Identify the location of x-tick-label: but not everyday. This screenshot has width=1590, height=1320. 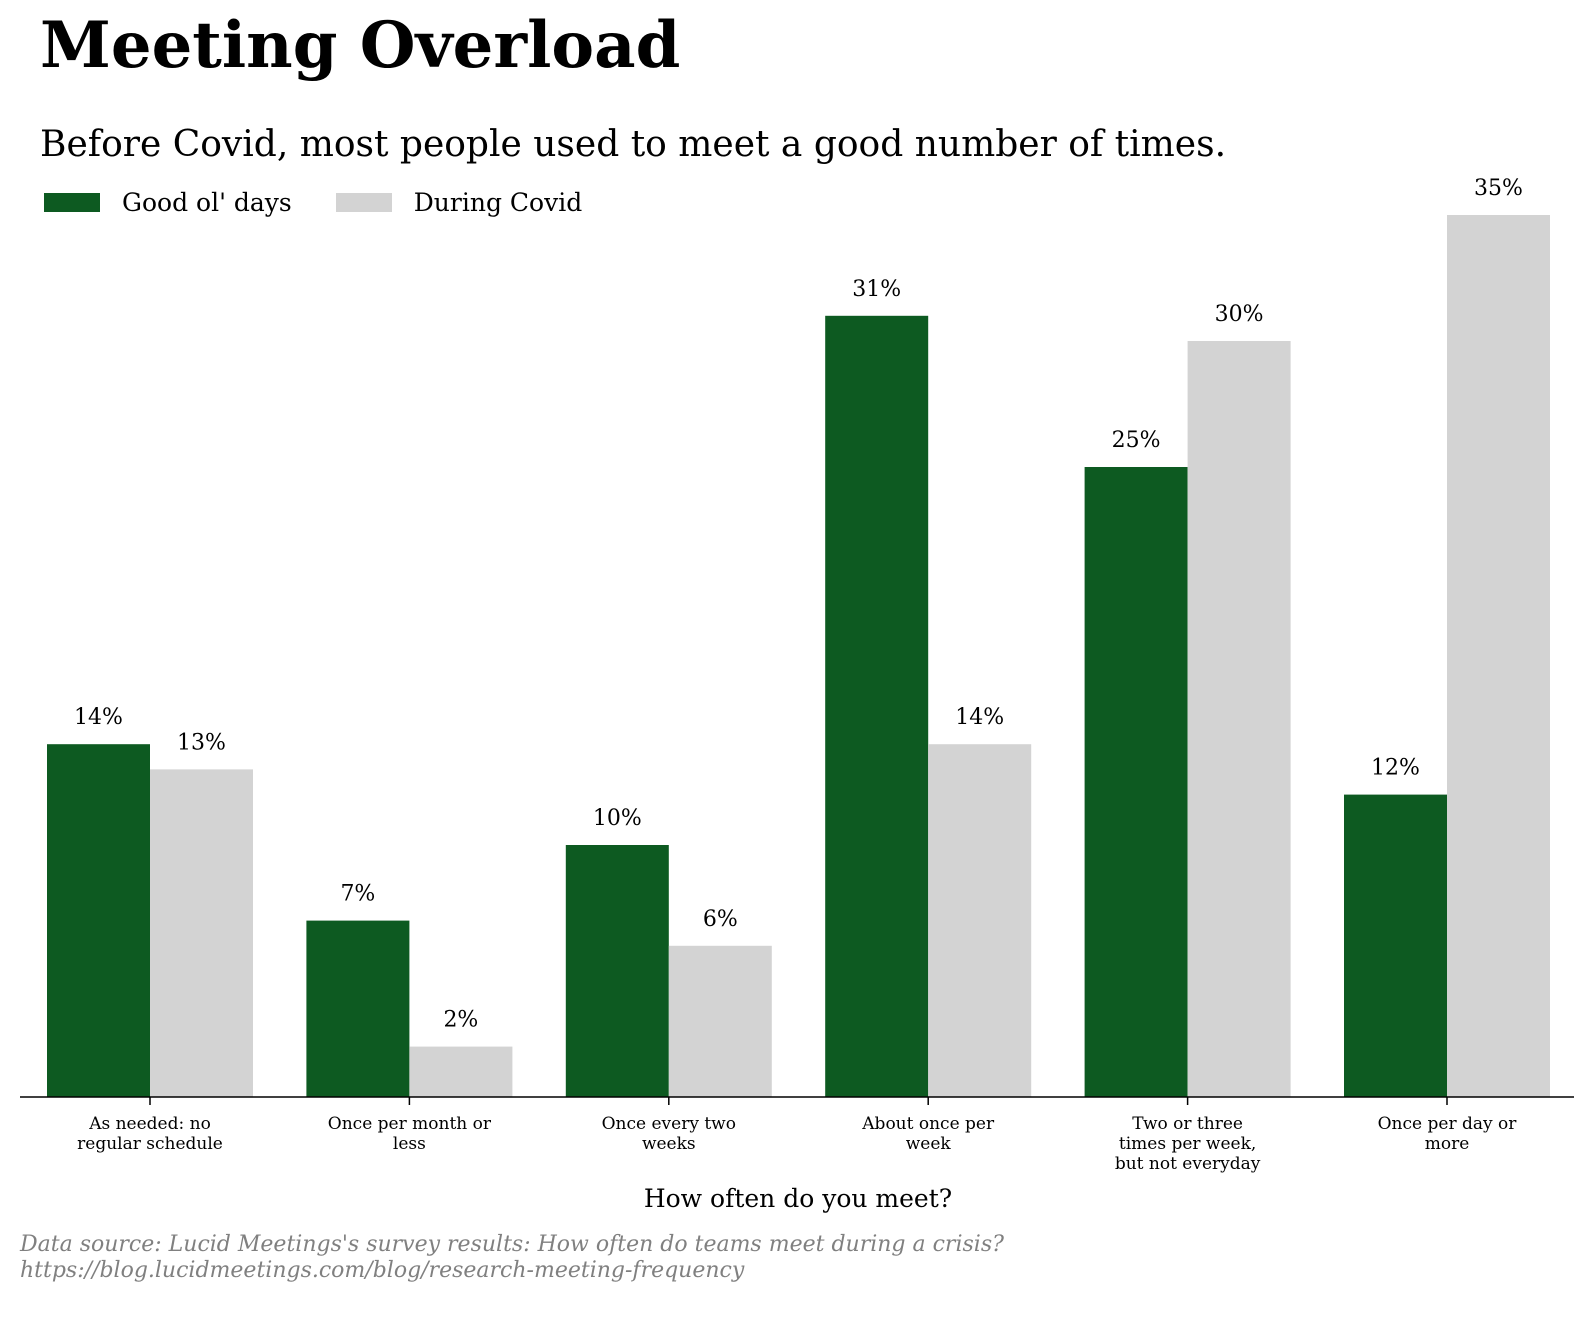
(1188, 1164).